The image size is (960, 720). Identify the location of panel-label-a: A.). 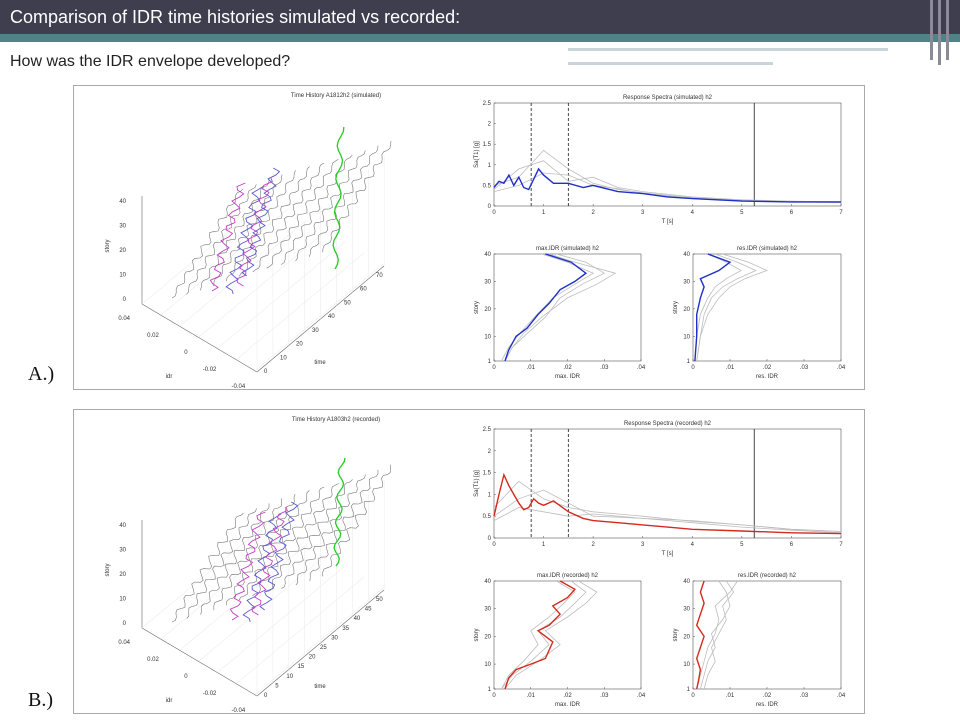
(41, 374).